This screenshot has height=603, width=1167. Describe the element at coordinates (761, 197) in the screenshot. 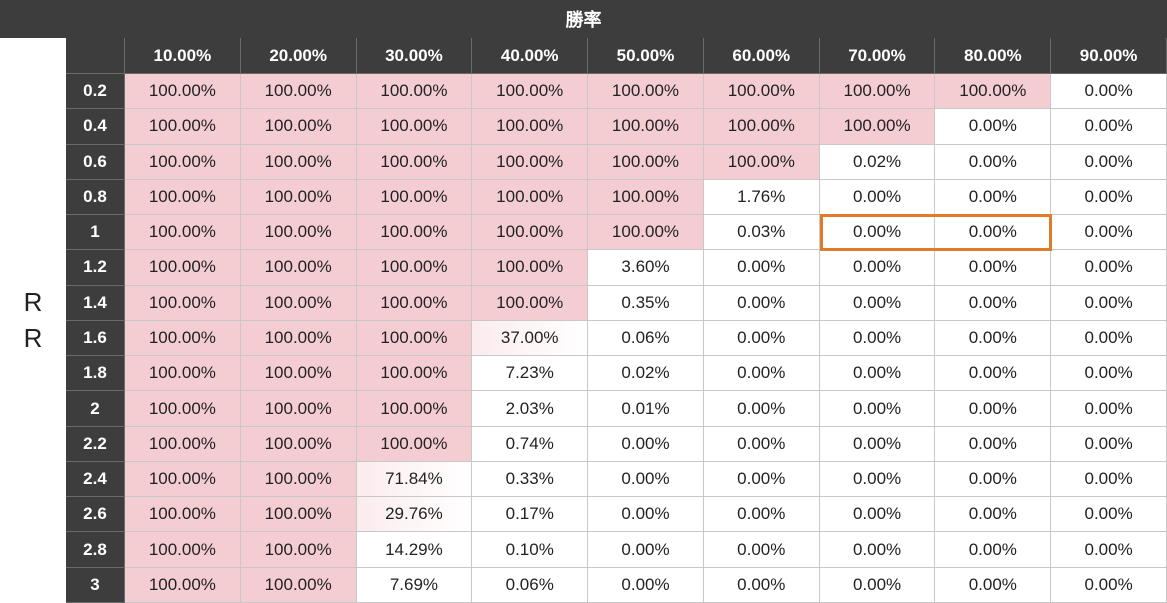

I see `table-cell: 1.76%` at that location.